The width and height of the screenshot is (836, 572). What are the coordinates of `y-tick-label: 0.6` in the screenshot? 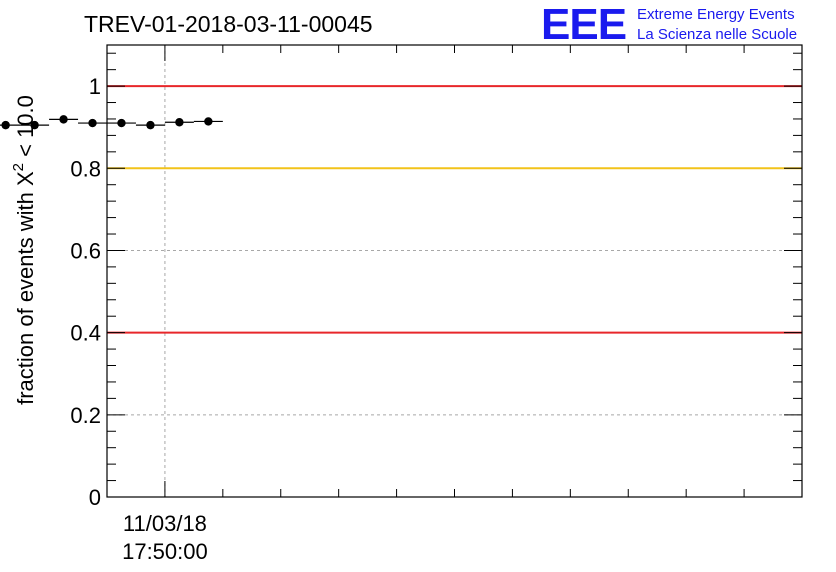 It's located at (85, 250).